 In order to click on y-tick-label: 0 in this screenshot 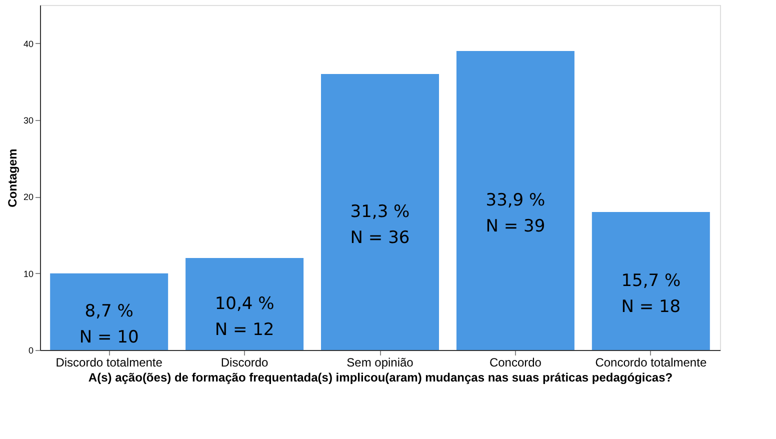, I will do `click(31, 351)`.